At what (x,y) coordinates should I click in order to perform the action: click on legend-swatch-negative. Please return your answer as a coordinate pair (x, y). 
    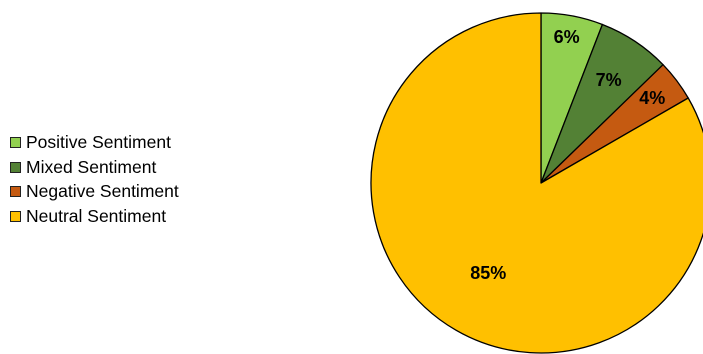
    Looking at the image, I should click on (15, 192).